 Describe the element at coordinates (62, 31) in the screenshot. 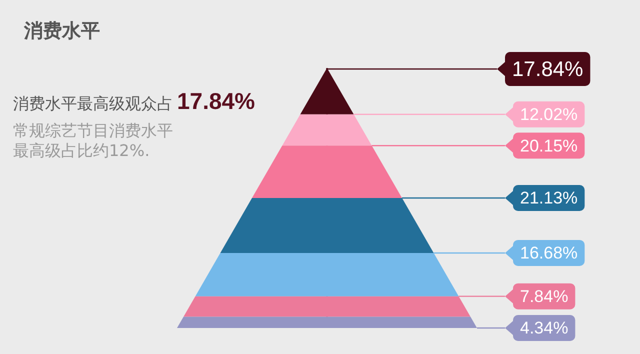

I see `text: 消费水平` at that location.